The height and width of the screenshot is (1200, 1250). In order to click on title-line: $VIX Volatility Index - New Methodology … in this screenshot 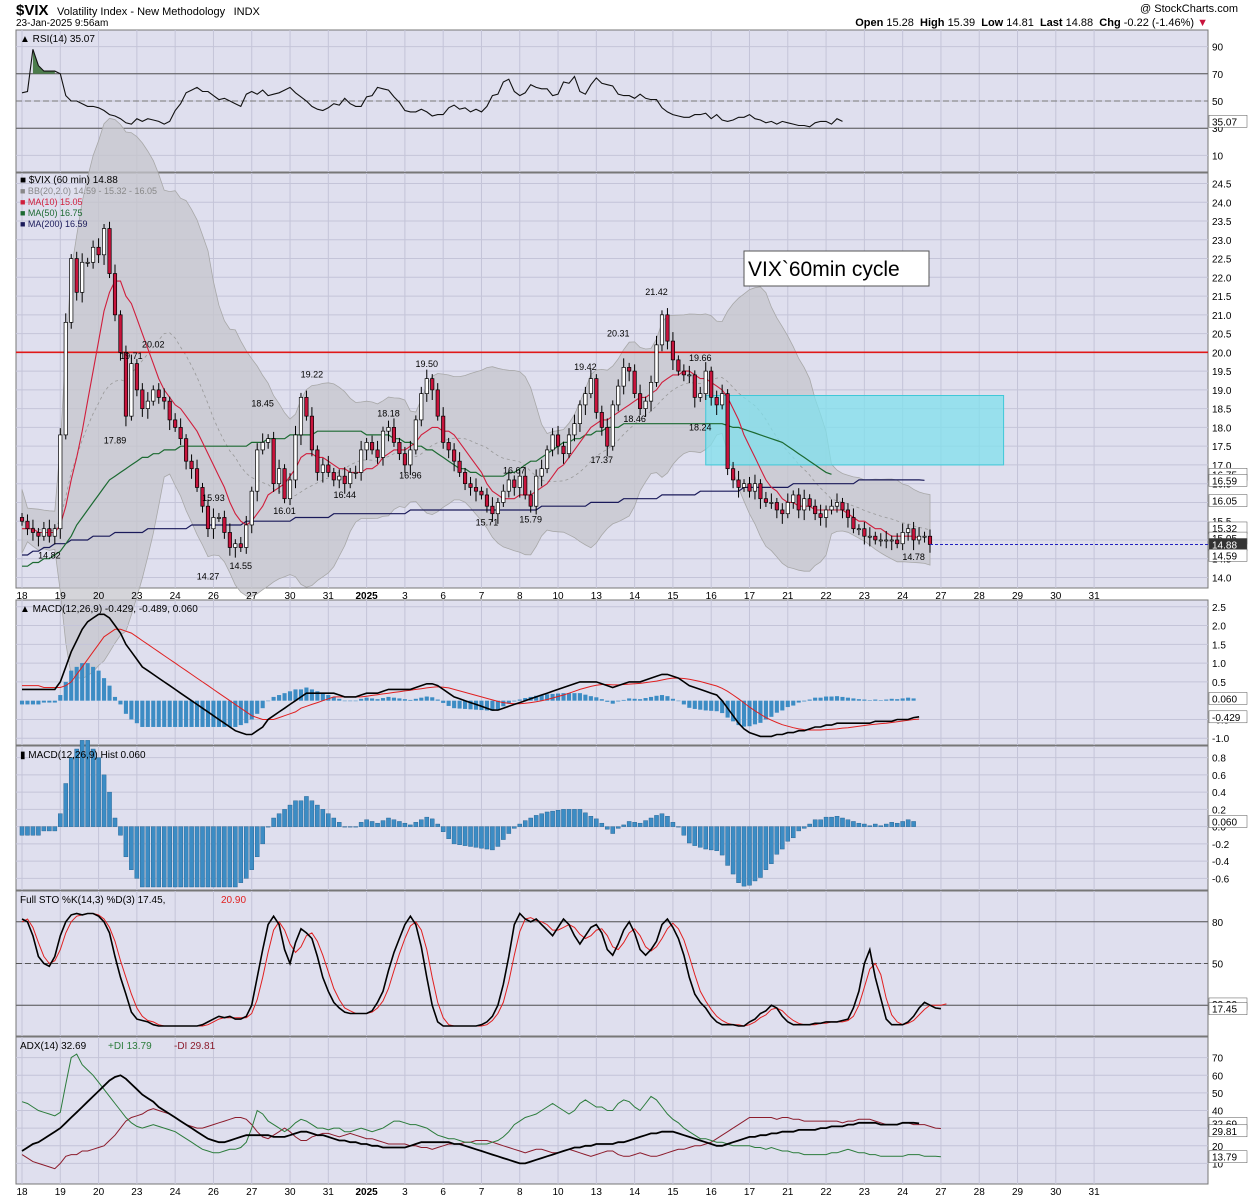, I will do `click(138, 11)`.